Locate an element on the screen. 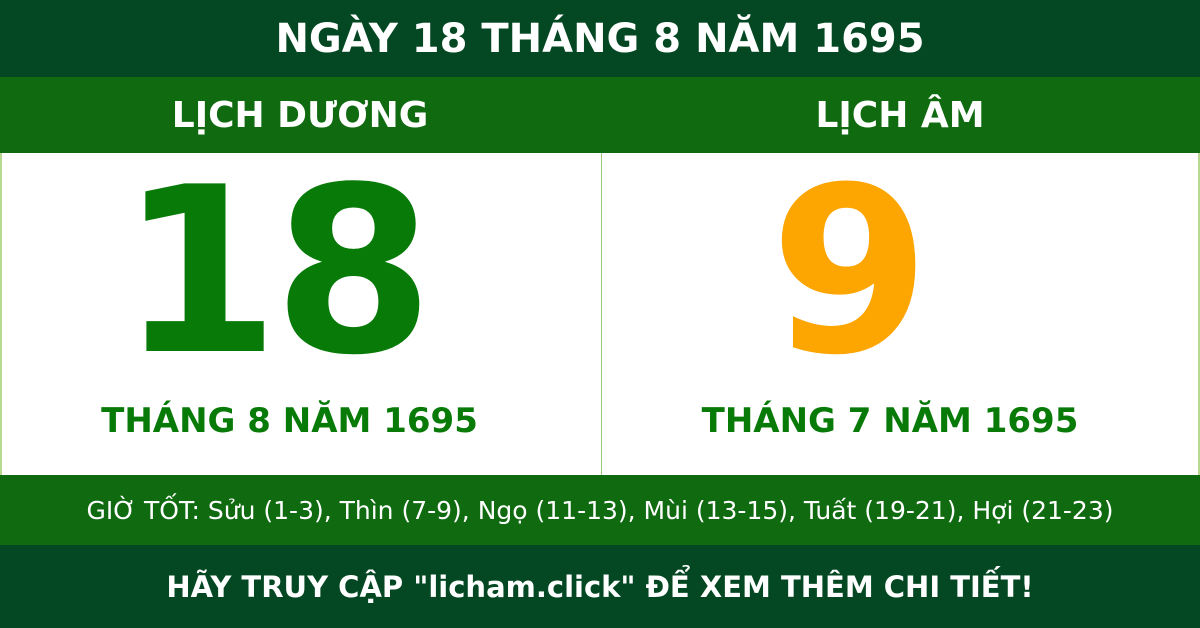 This screenshot has width=1200, height=628. page-title: NGÀY 18 THÁNG 8 NĂM 1695 is located at coordinates (600, 38).